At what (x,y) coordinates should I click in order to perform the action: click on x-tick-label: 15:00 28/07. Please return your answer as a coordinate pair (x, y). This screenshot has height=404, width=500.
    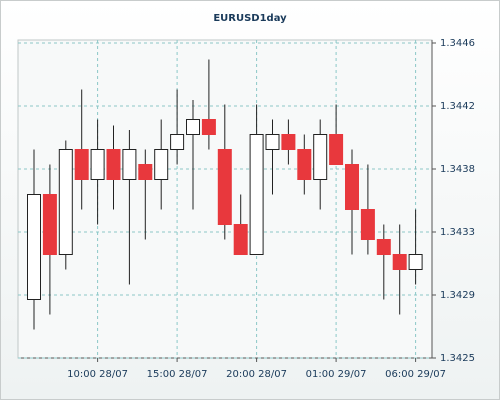
    Looking at the image, I should click on (177, 374).